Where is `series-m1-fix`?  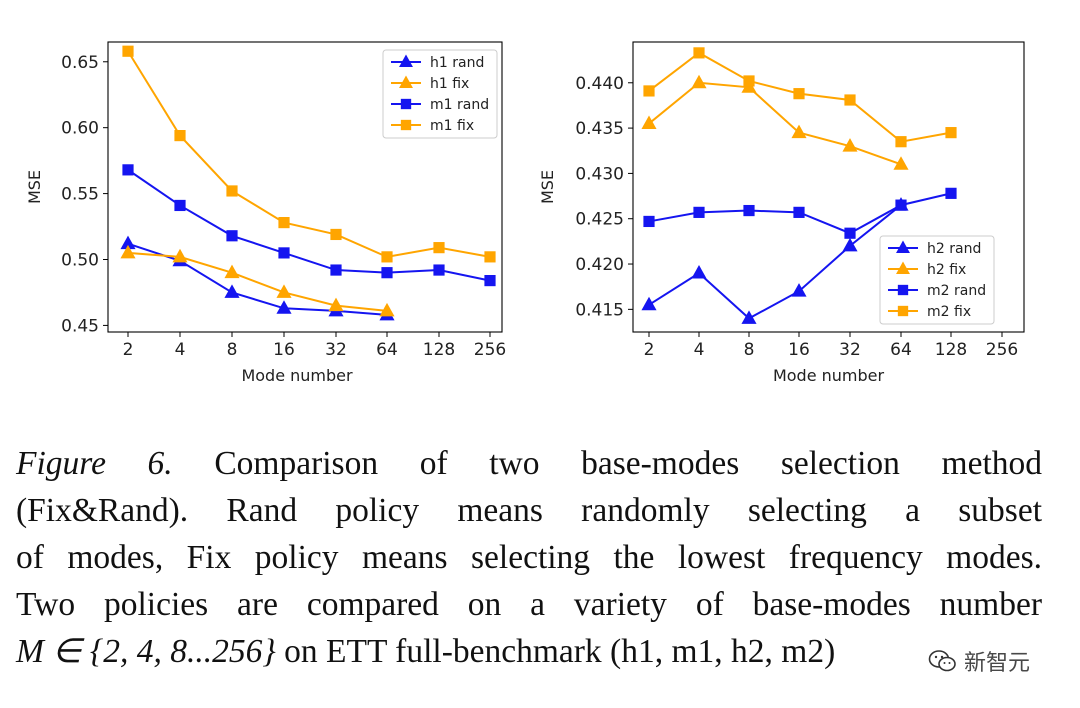 series-m1-fix is located at coordinates (309, 154).